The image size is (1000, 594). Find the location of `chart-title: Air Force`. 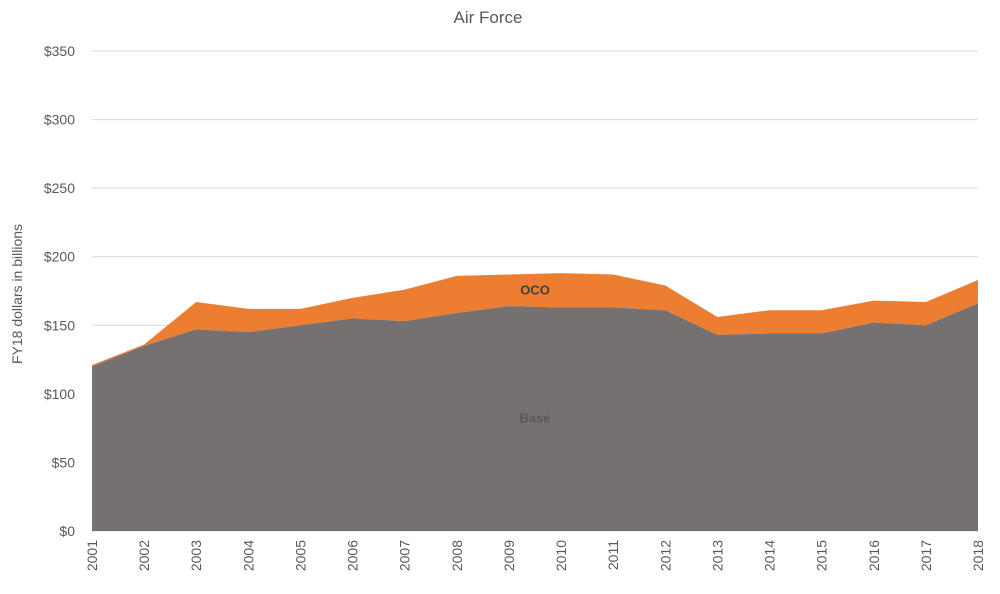

chart-title: Air Force is located at coordinates (488, 17).